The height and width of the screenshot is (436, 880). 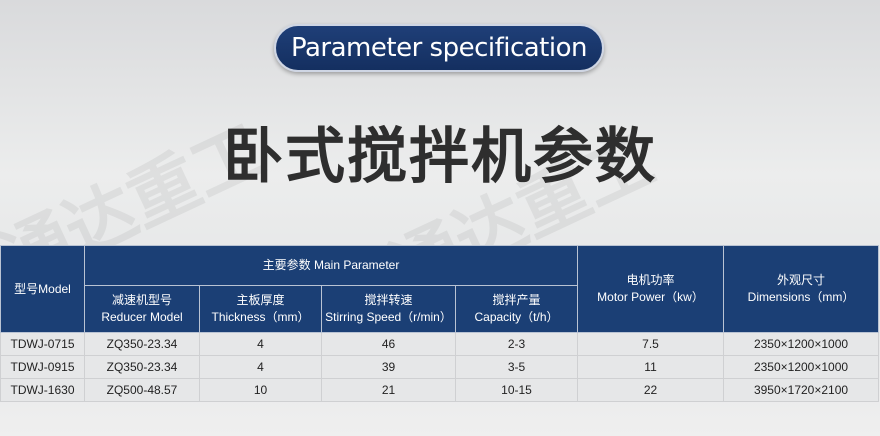 What do you see at coordinates (142, 309) in the screenshot?
I see `reducer-model-header: 减速机型号 Reducer Model` at bounding box center [142, 309].